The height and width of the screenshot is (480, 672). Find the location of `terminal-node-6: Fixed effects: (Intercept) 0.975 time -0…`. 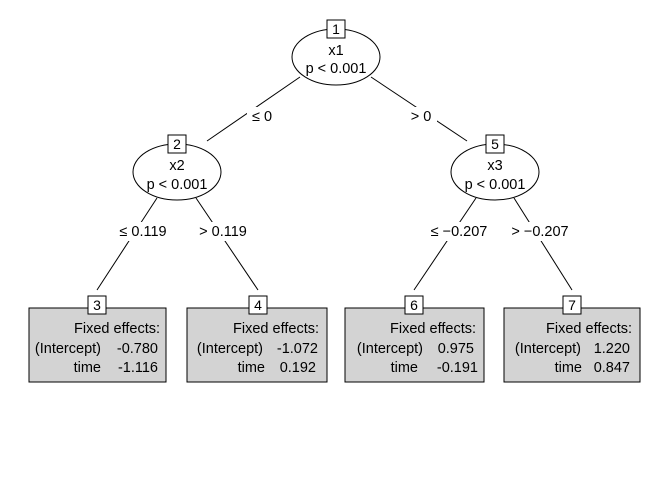

terminal-node-6: Fixed effects: (Intercept) 0.975 time -0… is located at coordinates (414, 339).